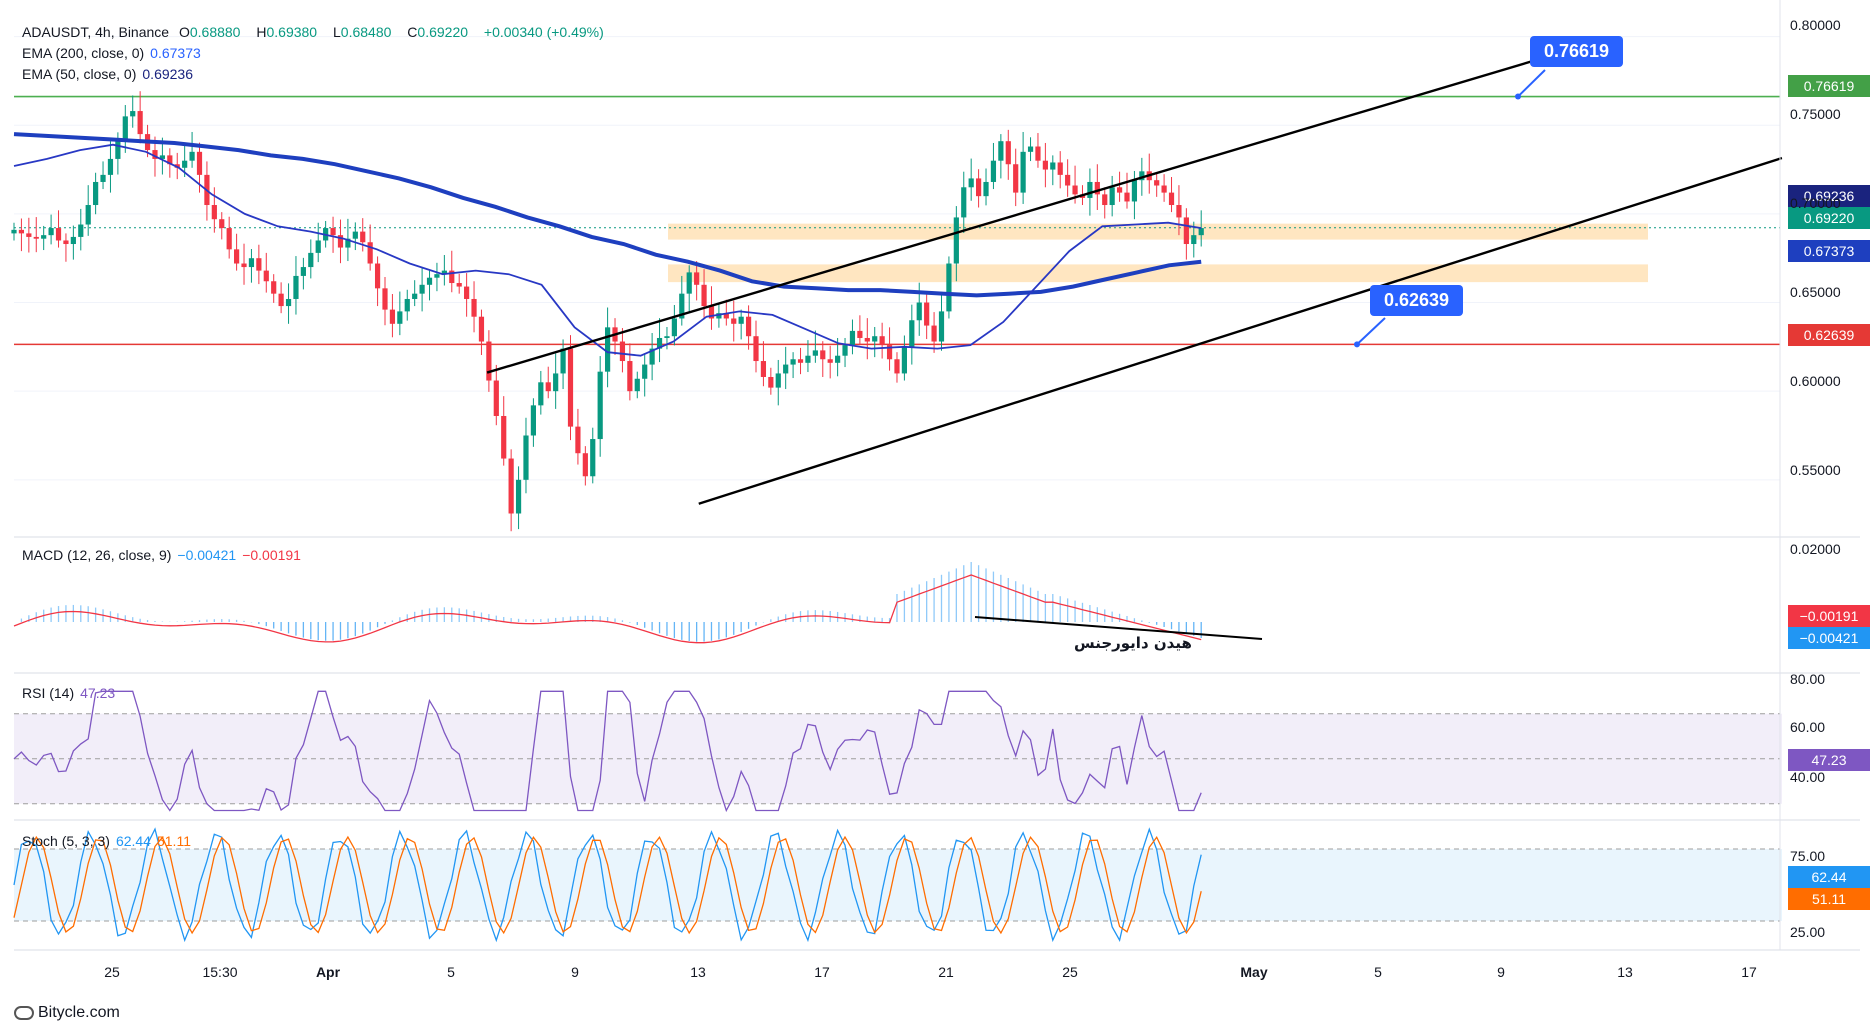 Image resolution: width=1876 pixels, height=1035 pixels. I want to click on macd-signal-line, so click(607, 609).